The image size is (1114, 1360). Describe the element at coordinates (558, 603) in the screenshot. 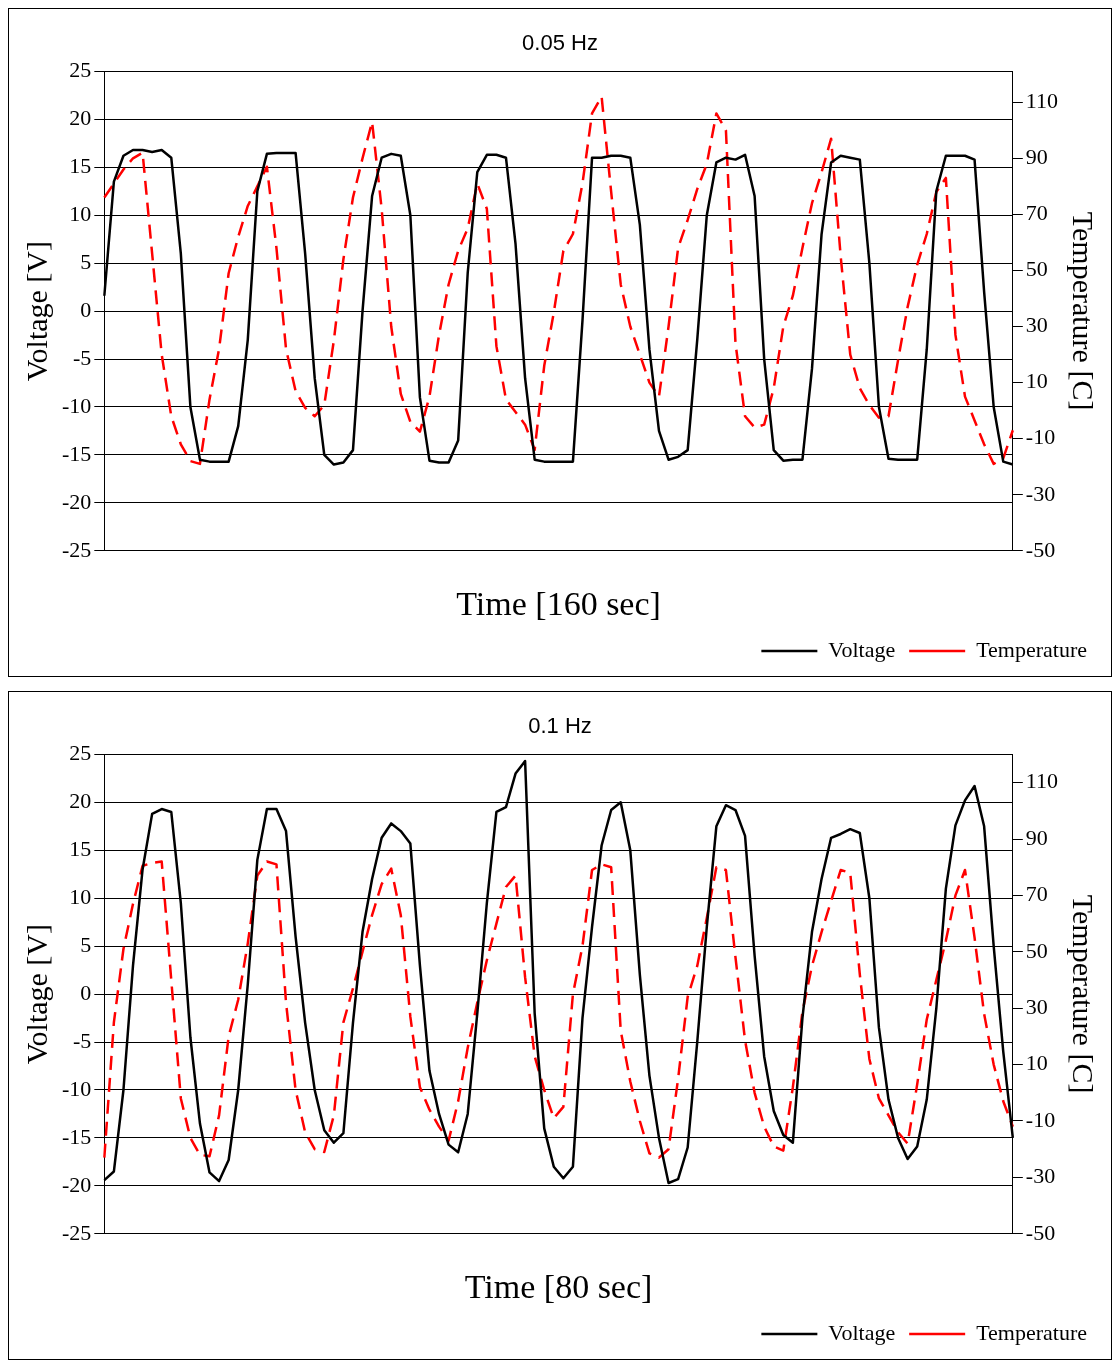

I see `x-axis-title: Time [160 sec]` at that location.